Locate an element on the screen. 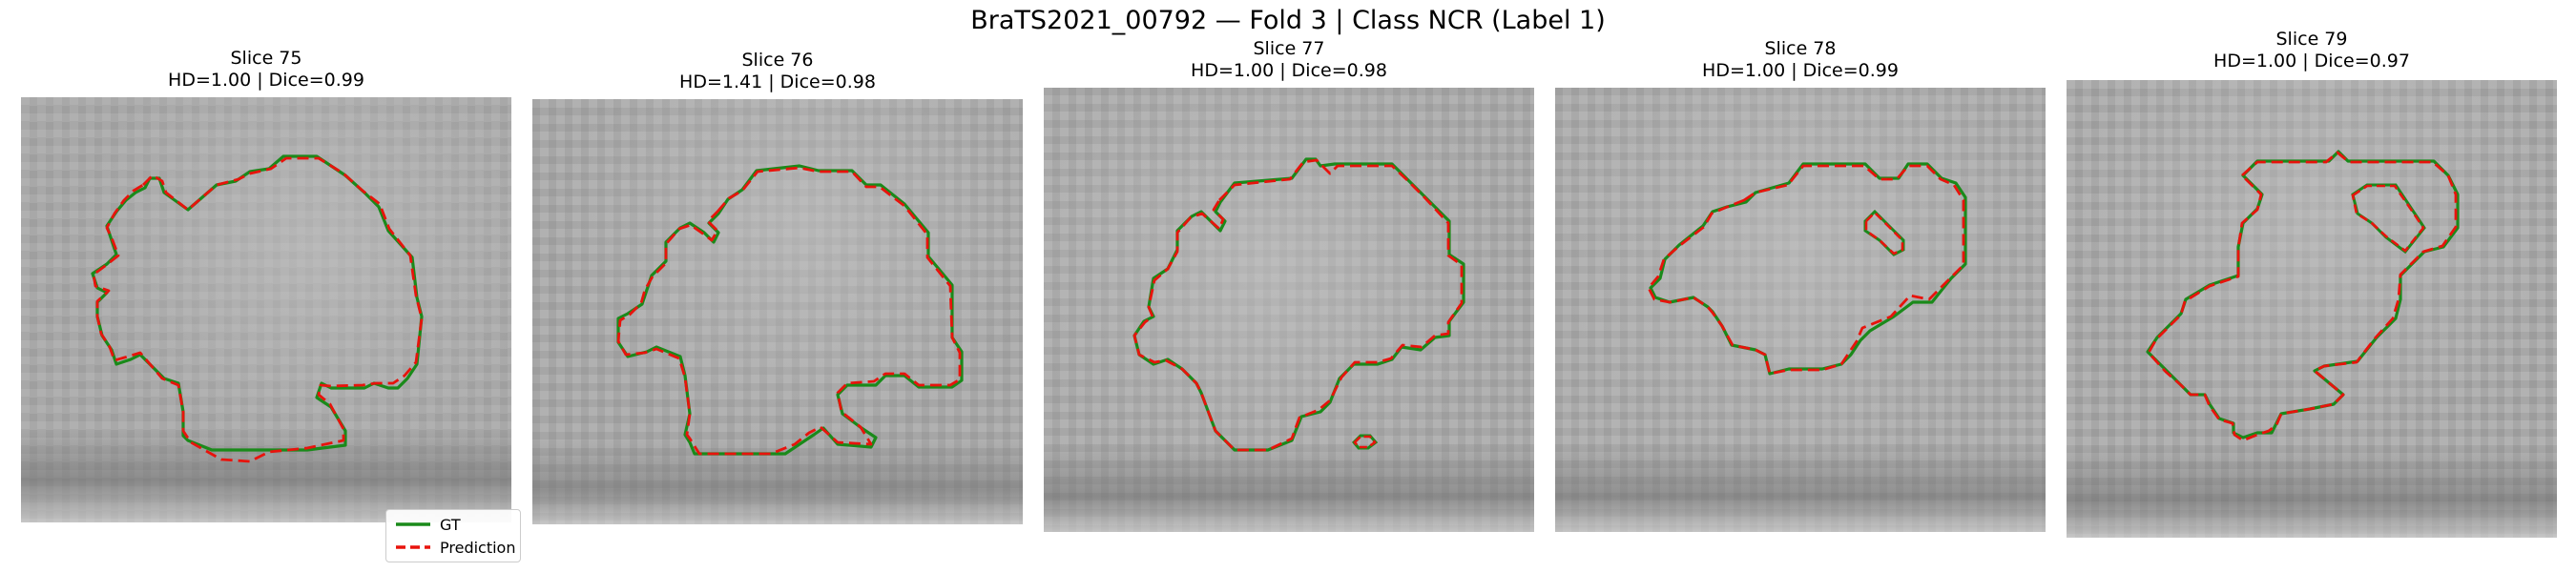  slice-label: Slice 76 is located at coordinates (777, 60).